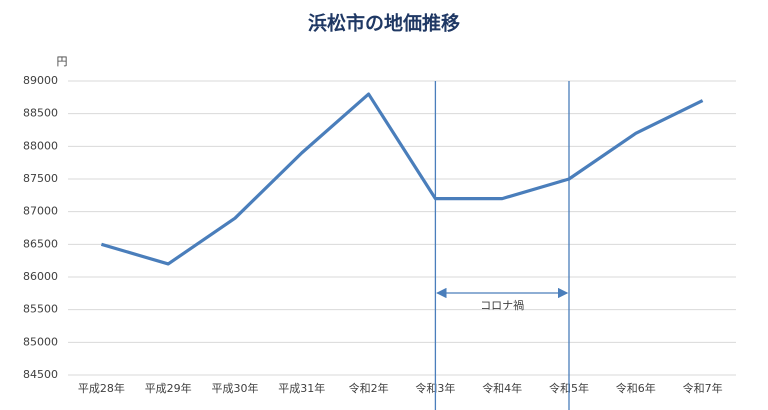 The width and height of the screenshot is (768, 410). What do you see at coordinates (40, 243) in the screenshot?
I see `y-tick-label: 86500` at bounding box center [40, 243].